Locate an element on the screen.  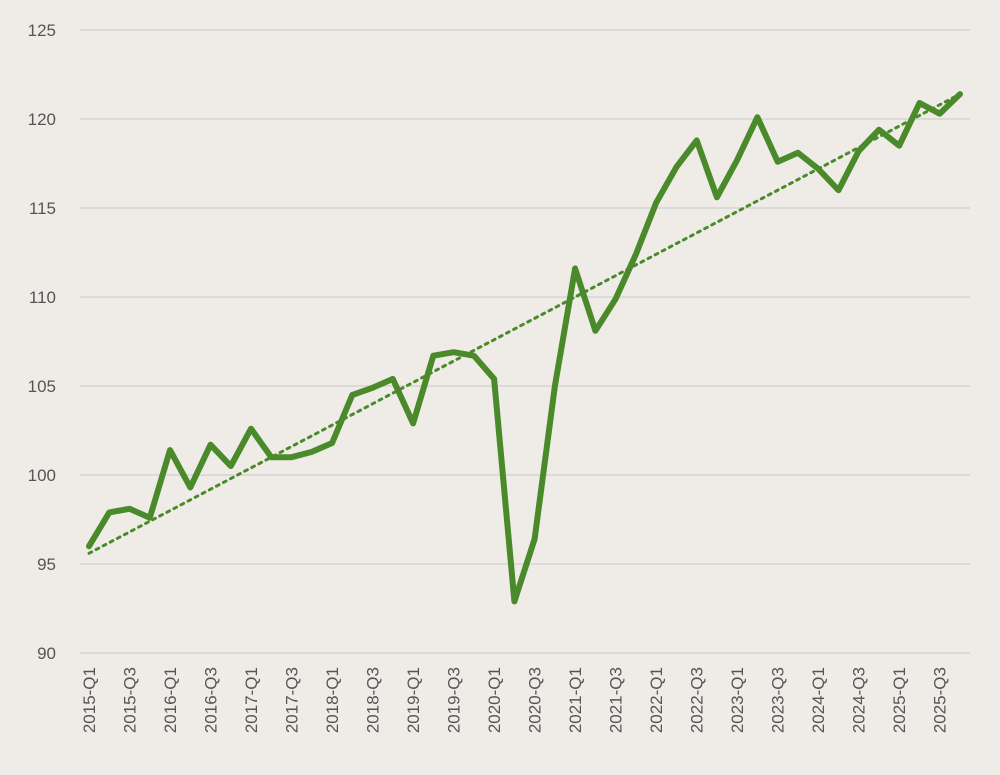
y-tick-label-105: 105 is located at coordinates (42, 386).